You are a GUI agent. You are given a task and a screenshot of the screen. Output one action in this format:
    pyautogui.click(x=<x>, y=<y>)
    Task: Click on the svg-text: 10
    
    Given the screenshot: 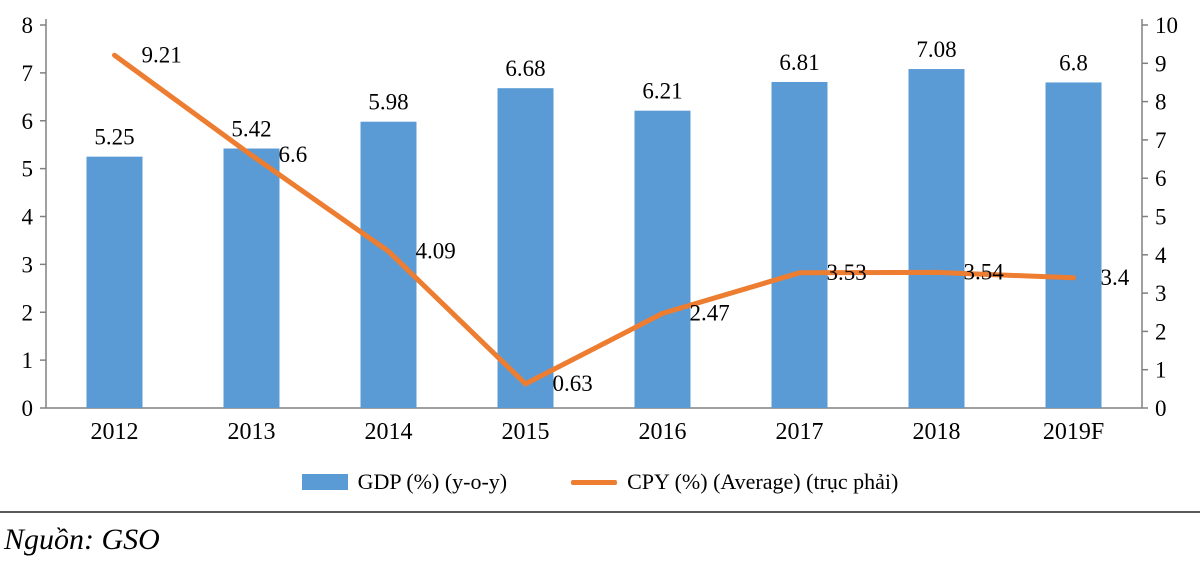 What is the action you would take?
    pyautogui.click(x=1166, y=25)
    